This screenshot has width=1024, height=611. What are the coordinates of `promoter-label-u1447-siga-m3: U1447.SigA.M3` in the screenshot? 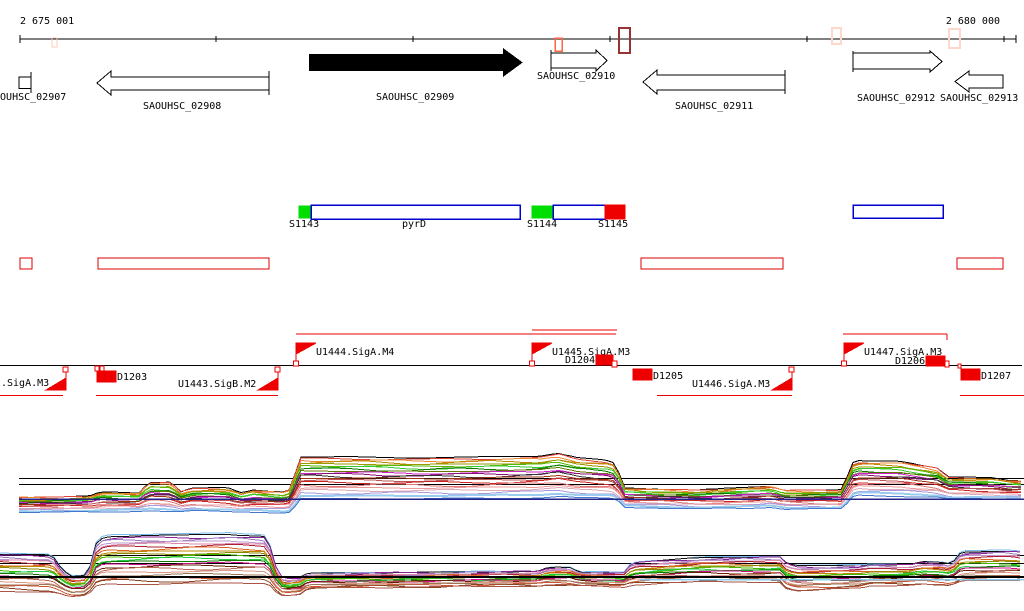 It's located at (903, 352).